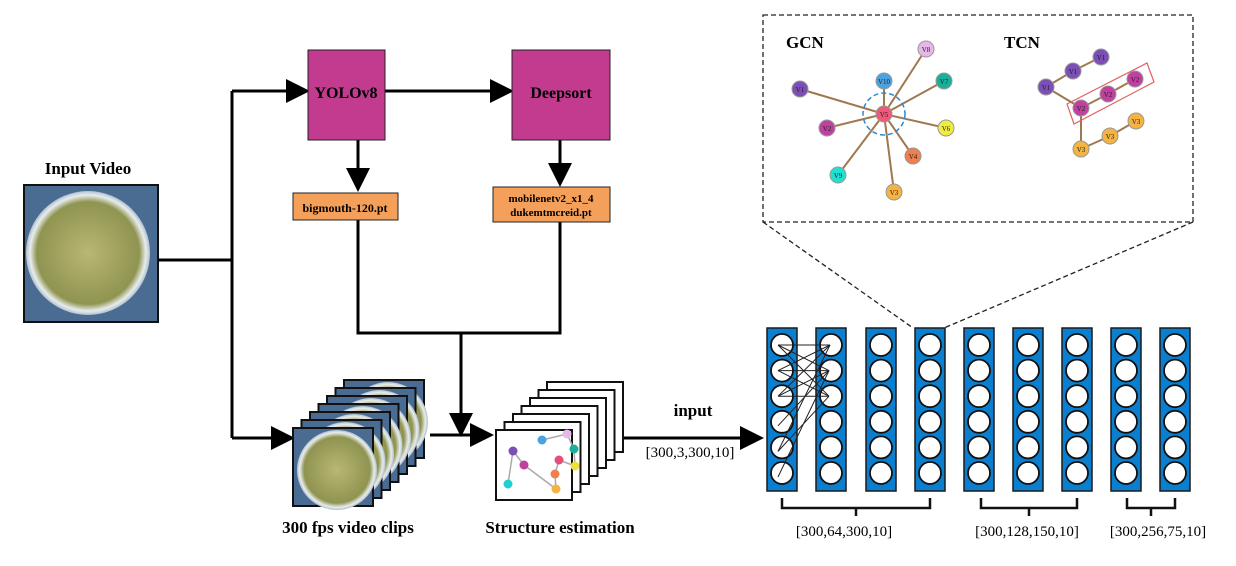 This screenshot has width=1236, height=566. I want to click on edge, so click(510, 467).